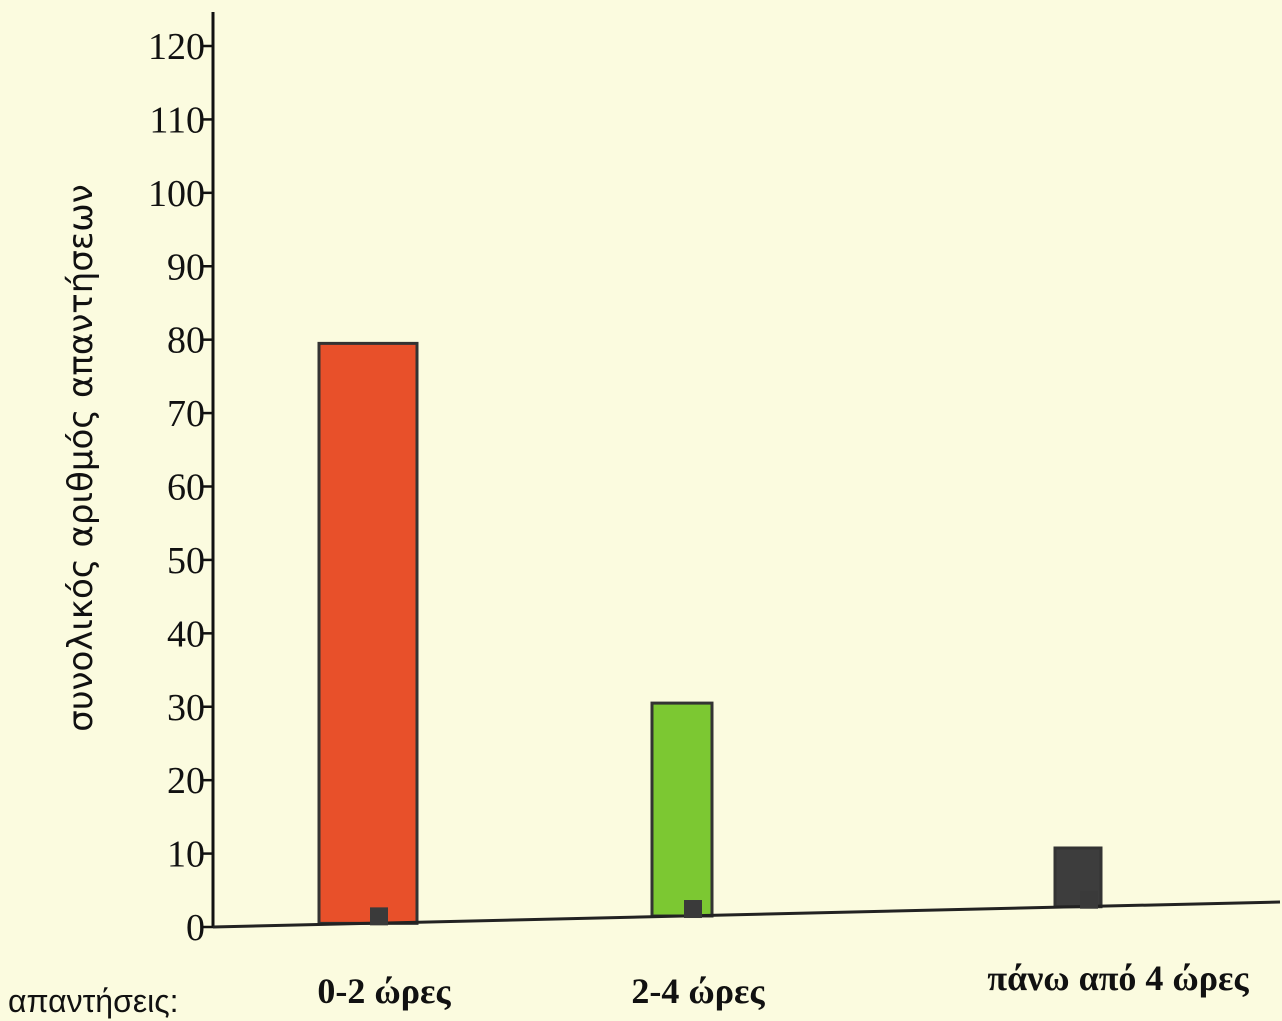 The height and width of the screenshot is (1021, 1282). What do you see at coordinates (186, 561) in the screenshot?
I see `y-tick-label: 50` at bounding box center [186, 561].